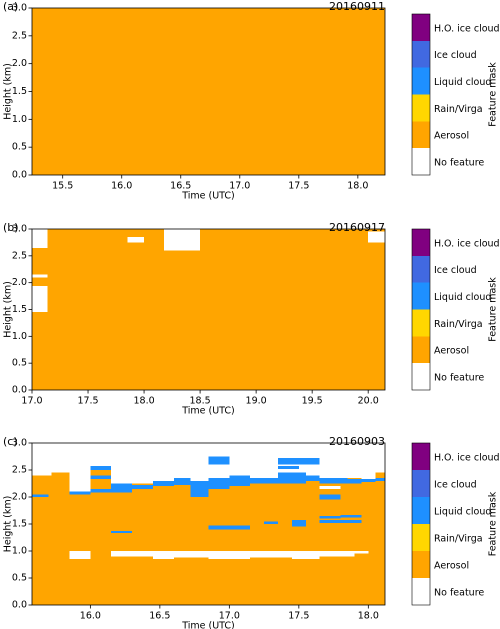 The height and width of the screenshot is (629, 500). What do you see at coordinates (159, 616) in the screenshot?
I see `x-tick-label: 16.5` at bounding box center [159, 616].